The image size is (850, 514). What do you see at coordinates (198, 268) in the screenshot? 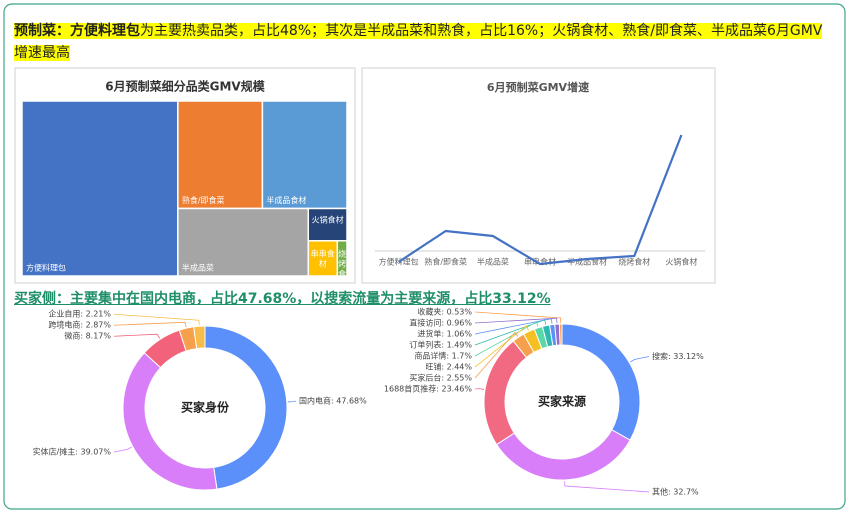
I see `treemap-label: 半成品菜` at bounding box center [198, 268].